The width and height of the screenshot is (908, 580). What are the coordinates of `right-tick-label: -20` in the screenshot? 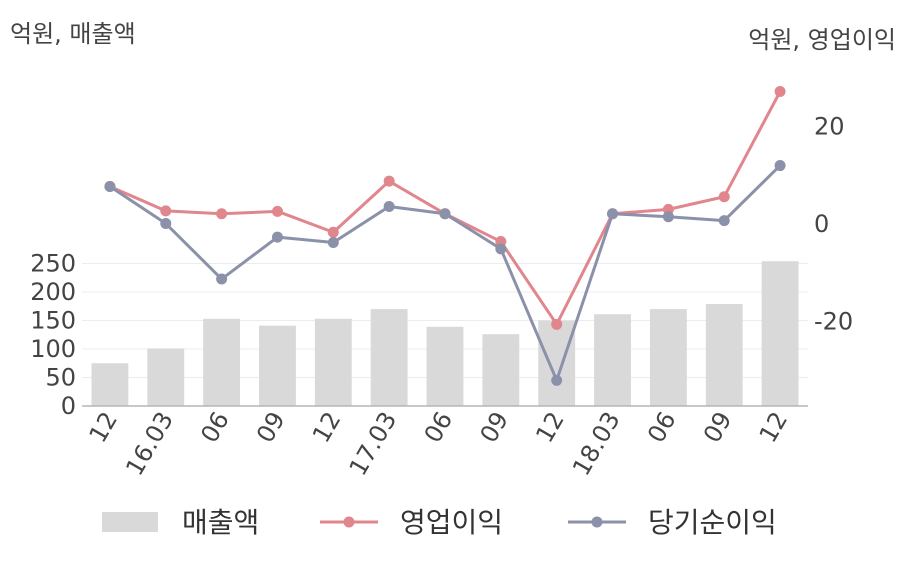 It's located at (833, 321).